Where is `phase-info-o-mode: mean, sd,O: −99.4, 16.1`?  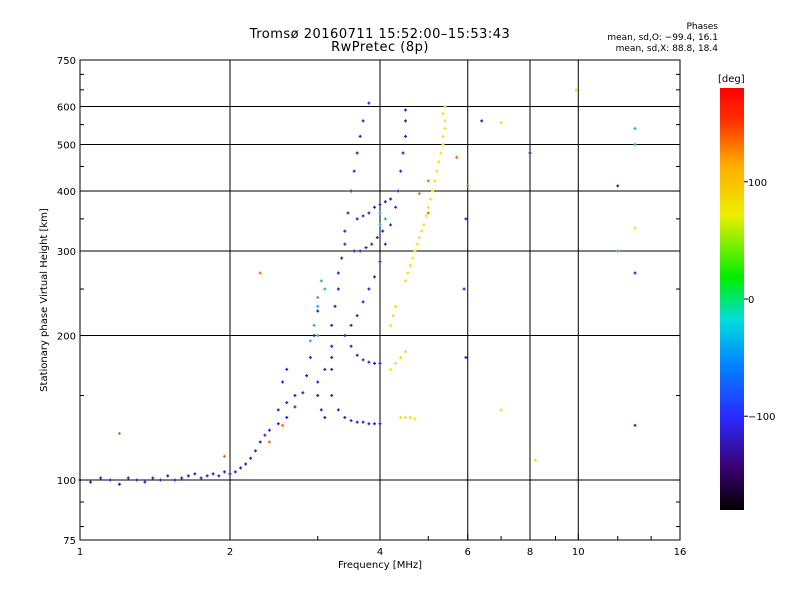 phase-info-o-mode: mean, sd,O: −99.4, 16.1 is located at coordinates (662, 38).